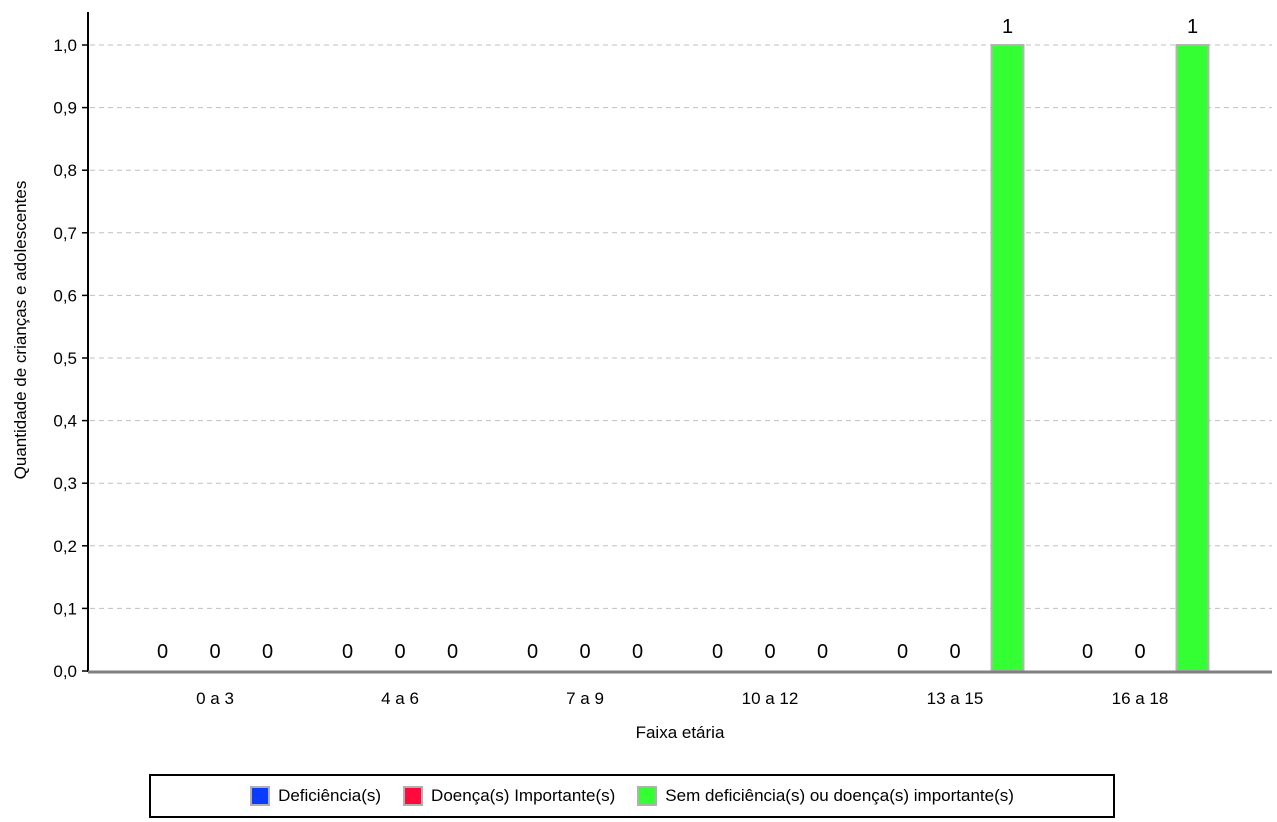 The height and width of the screenshot is (822, 1277). I want to click on x-tick-label: 10 a 12, so click(770, 698).